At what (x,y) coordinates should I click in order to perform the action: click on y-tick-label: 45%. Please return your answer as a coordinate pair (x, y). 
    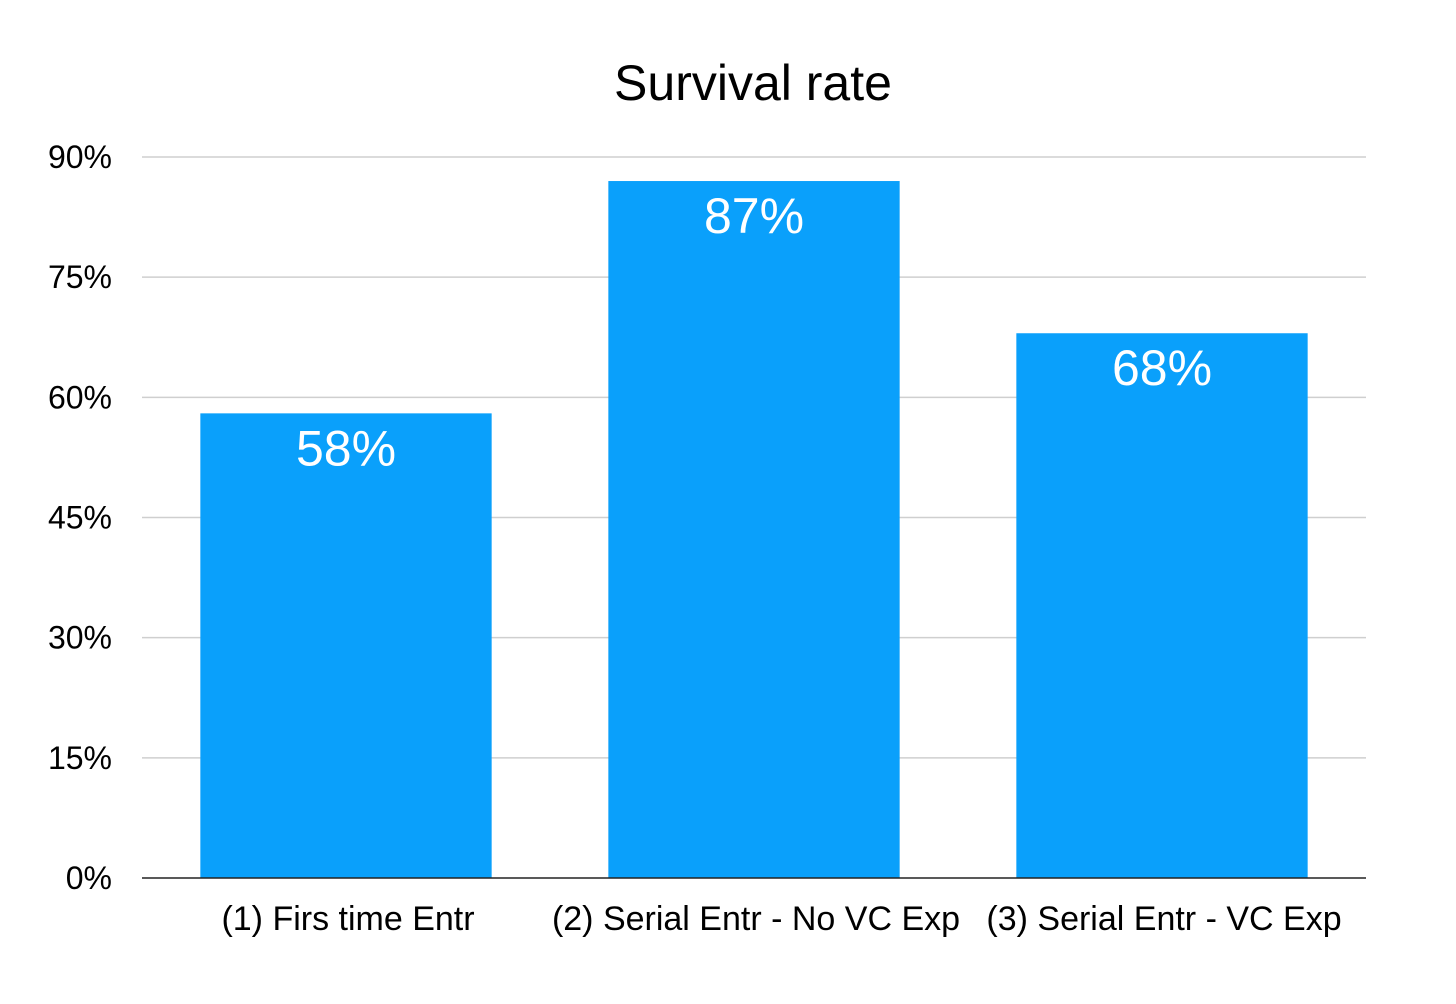
    Looking at the image, I should click on (80, 518).